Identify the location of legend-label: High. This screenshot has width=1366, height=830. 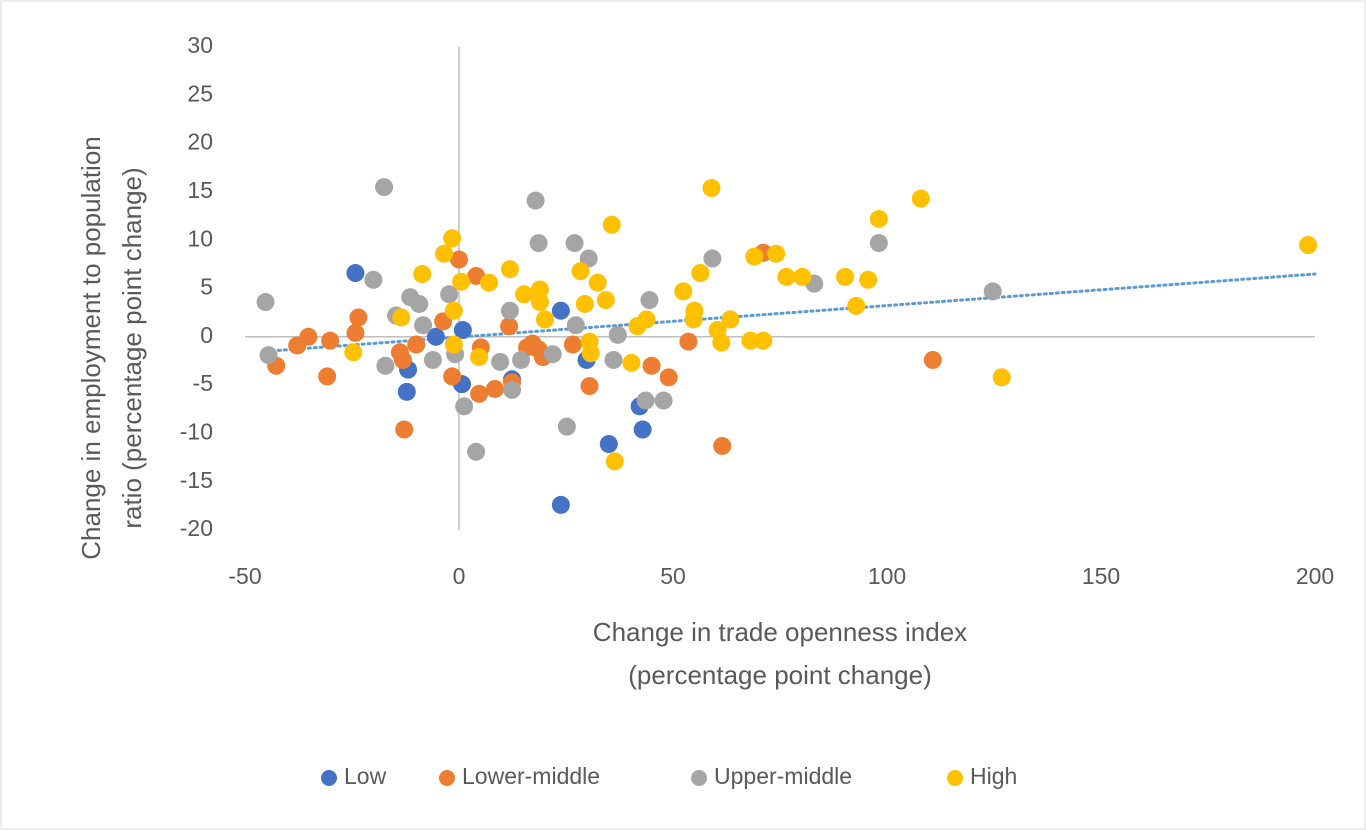
(993, 776).